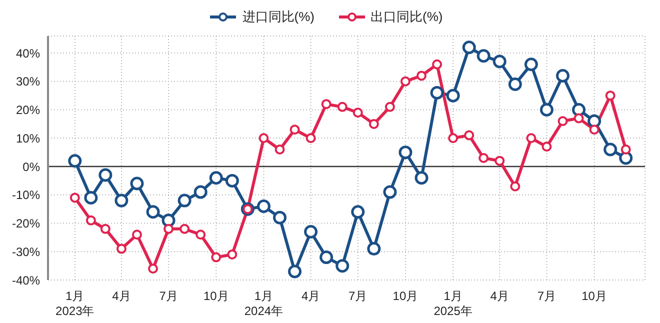 The image size is (660, 323). What do you see at coordinates (278, 17) in the screenshot?
I see `legend-label: 进口同比(%)` at bounding box center [278, 17].